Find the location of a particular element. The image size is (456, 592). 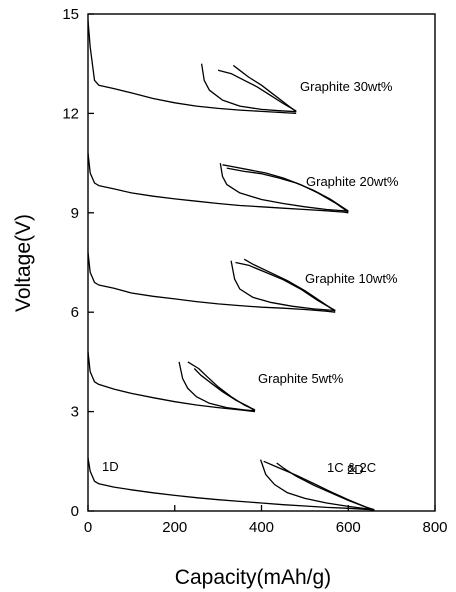

annotation-graphite-10: Graphite 10wt% is located at coordinates (351, 278).